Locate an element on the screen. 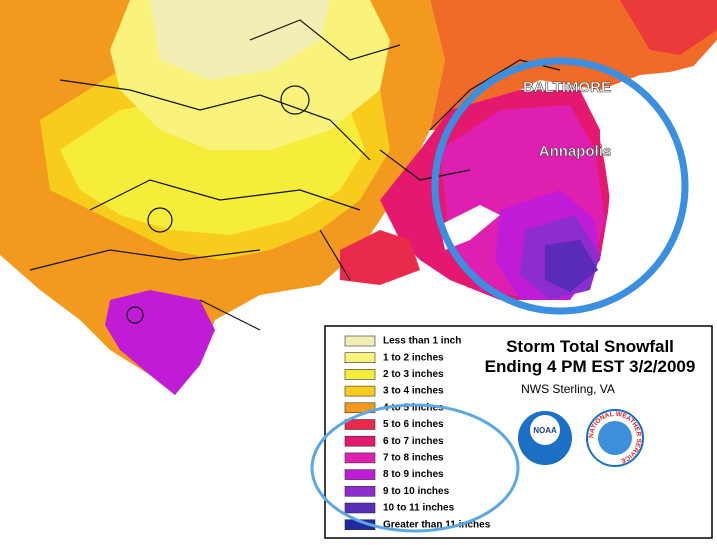 Image resolution: width=717 pixels, height=545 pixels. noaa-logo-inner is located at coordinates (545, 430).